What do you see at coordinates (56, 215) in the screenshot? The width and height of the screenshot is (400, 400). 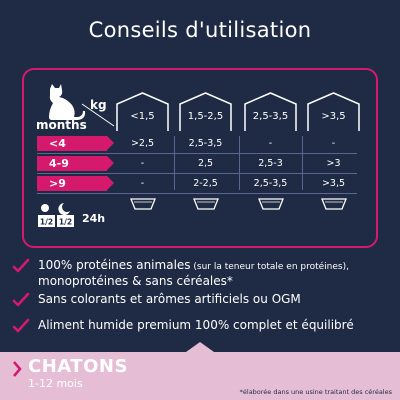 I see `sun-moon-icon: 1/2 1/2` at bounding box center [56, 215].